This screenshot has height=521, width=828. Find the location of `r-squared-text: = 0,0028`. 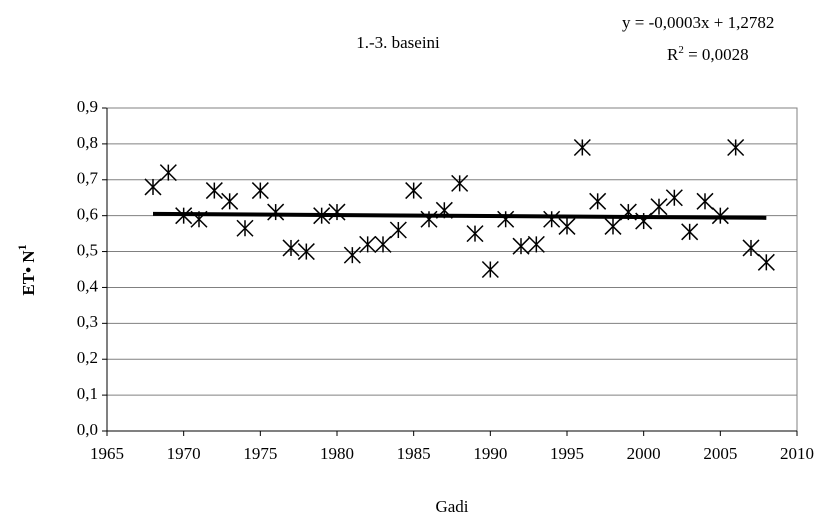

r-squared-text: = 0,0028 is located at coordinates (716, 54).